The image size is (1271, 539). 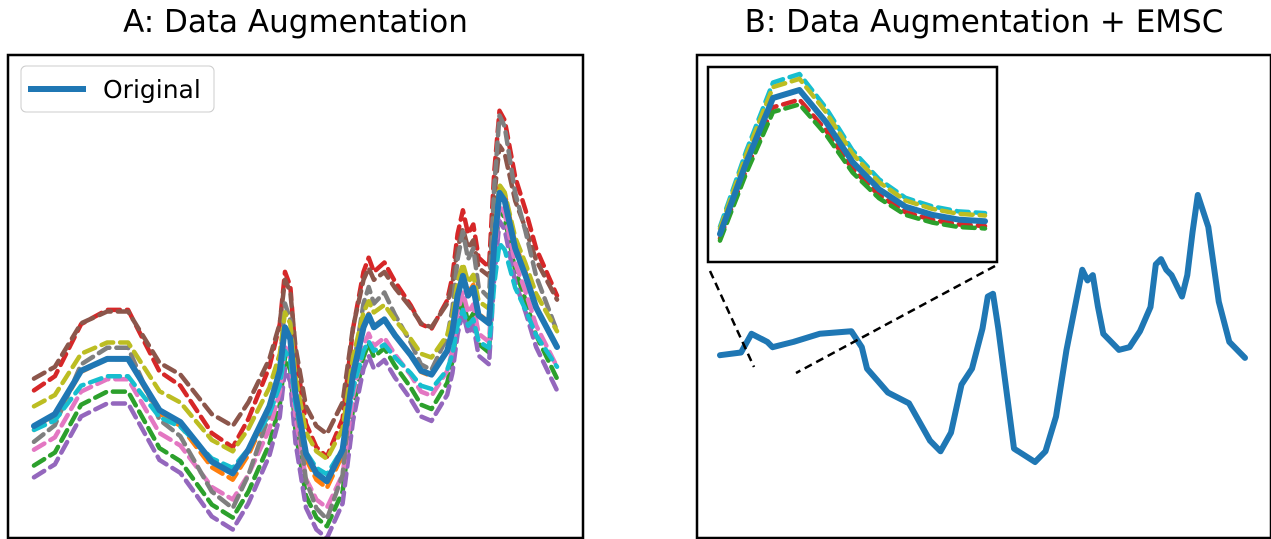 What do you see at coordinates (152, 89) in the screenshot?
I see `legend-label: Original` at bounding box center [152, 89].